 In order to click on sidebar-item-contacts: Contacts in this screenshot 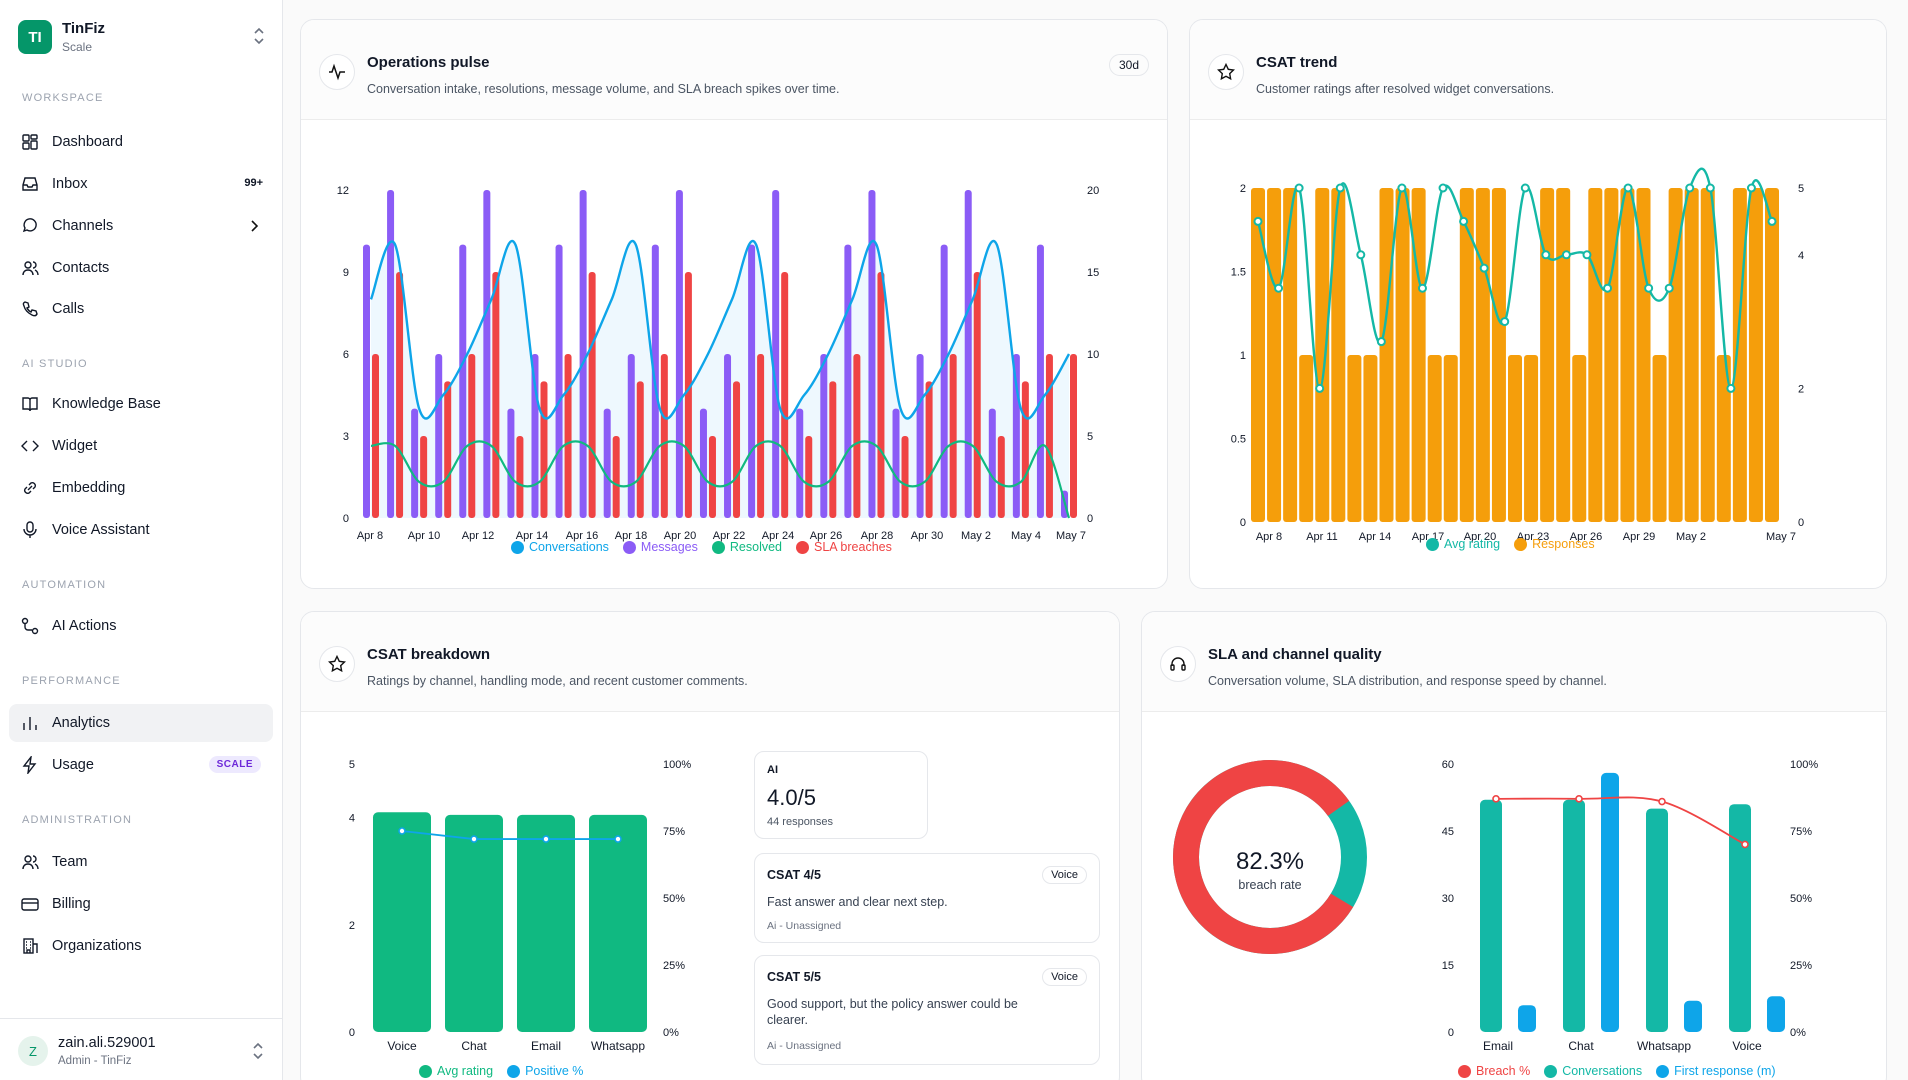, I will do `click(141, 268)`.